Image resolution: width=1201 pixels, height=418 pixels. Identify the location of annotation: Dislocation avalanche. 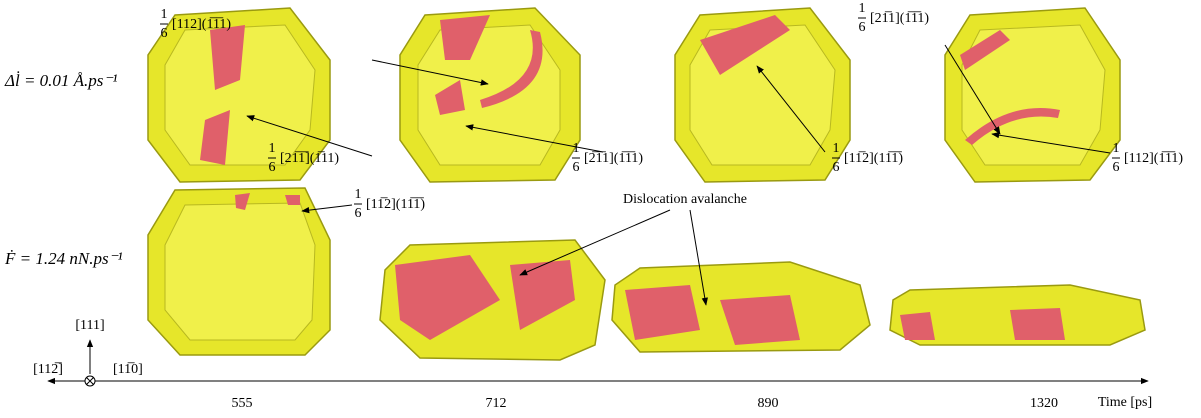
(685, 199).